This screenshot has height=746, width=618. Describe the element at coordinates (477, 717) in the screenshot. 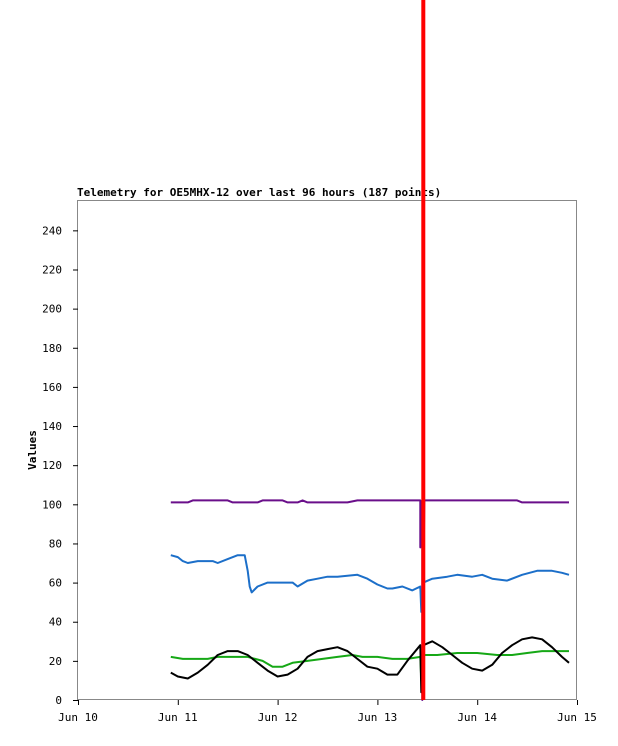

I see `x-tick-label: Jun 14` at that location.